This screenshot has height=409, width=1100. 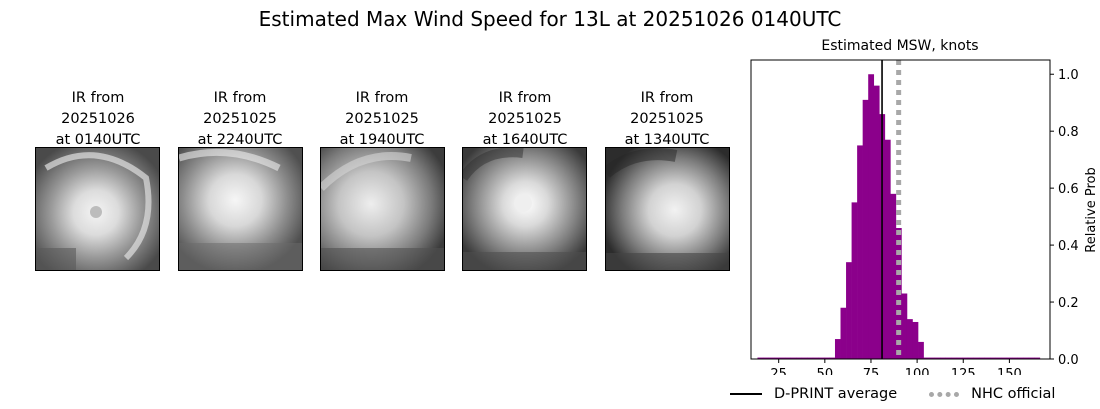 I want to click on ir-panel-3: IR from 20251025 at 1940UTC, so click(x=382, y=119).